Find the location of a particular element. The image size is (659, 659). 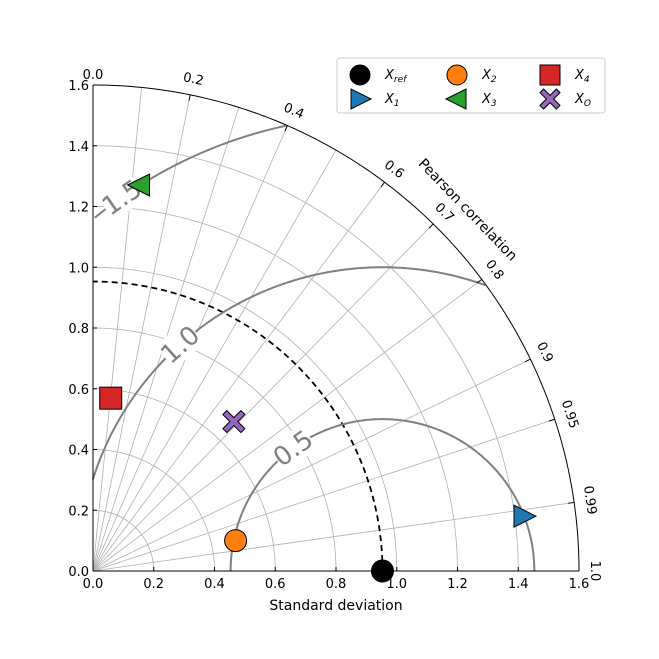

correlation-axis-label: Pearson correlation is located at coordinates (467, 210).